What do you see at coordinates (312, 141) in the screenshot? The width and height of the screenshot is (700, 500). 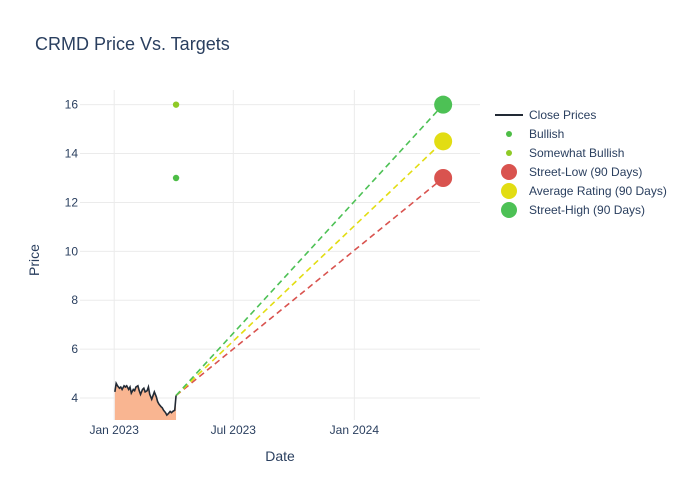 I see `markers` at bounding box center [312, 141].